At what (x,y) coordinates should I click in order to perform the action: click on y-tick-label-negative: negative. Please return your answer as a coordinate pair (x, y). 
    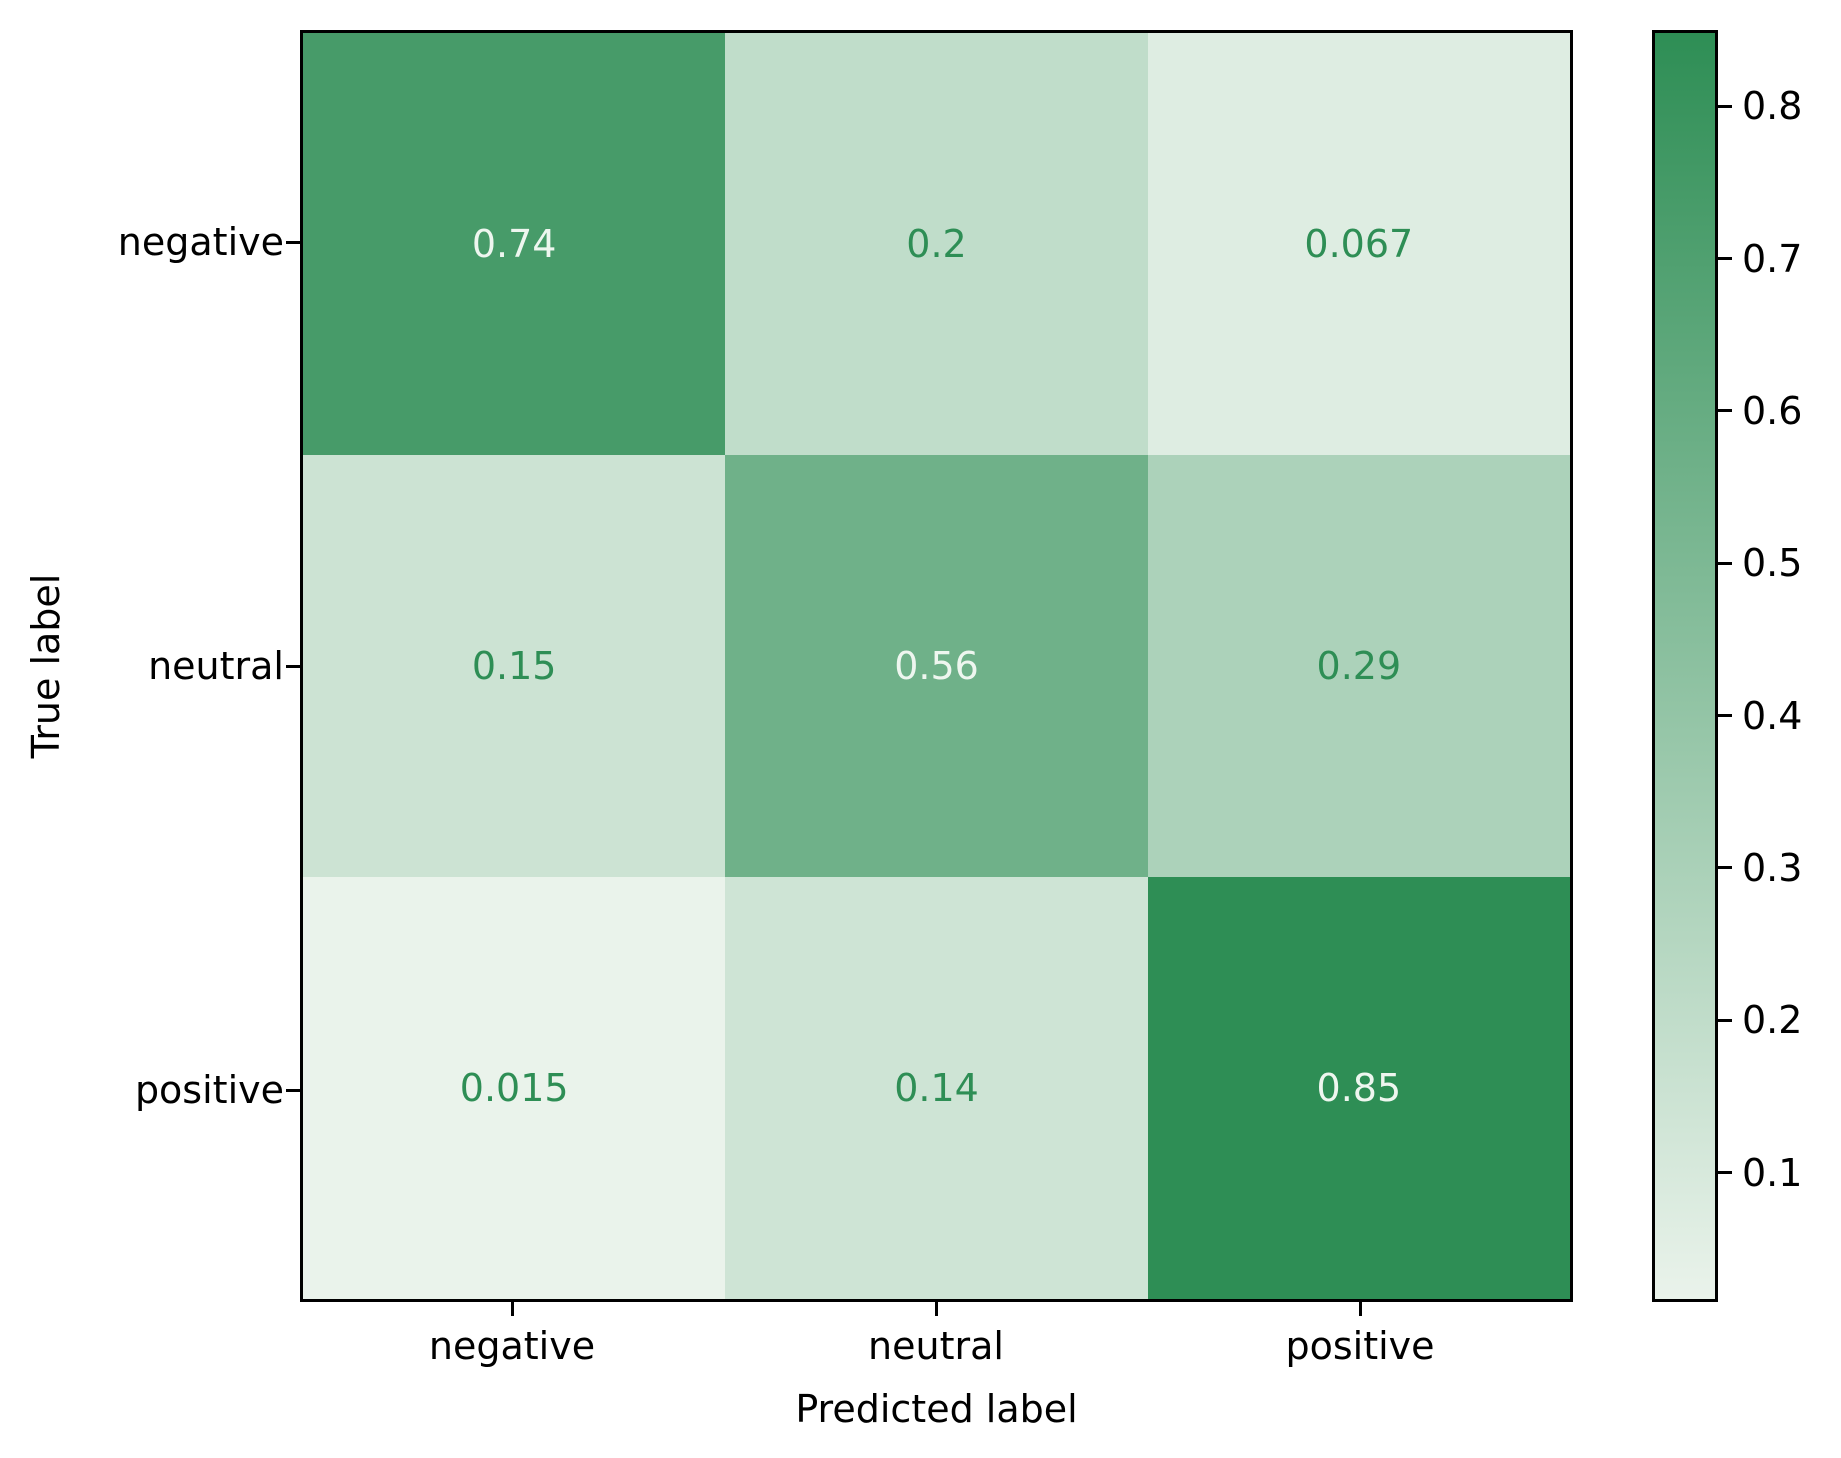
    Looking at the image, I should click on (200, 242).